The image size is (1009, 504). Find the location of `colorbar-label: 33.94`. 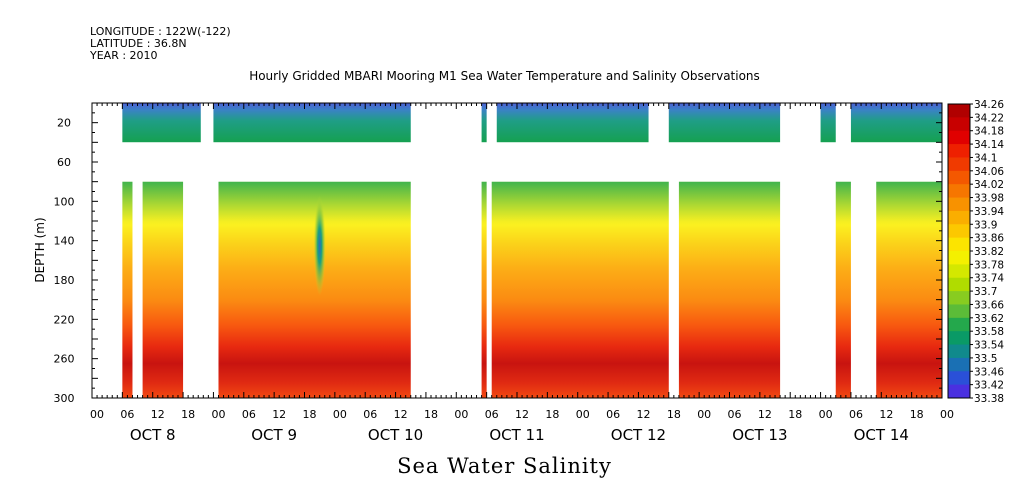

colorbar-label: 33.94 is located at coordinates (989, 212).